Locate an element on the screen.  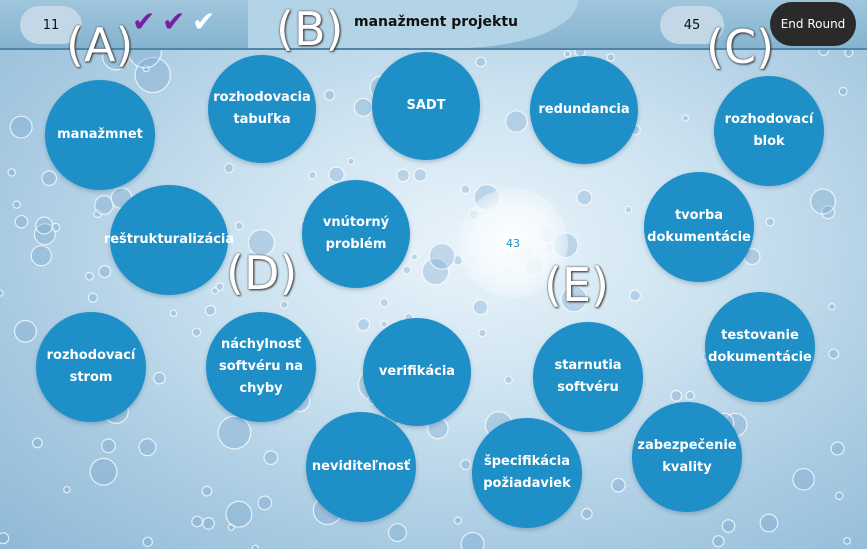
center-orb: 43 is located at coordinates (513, 243).